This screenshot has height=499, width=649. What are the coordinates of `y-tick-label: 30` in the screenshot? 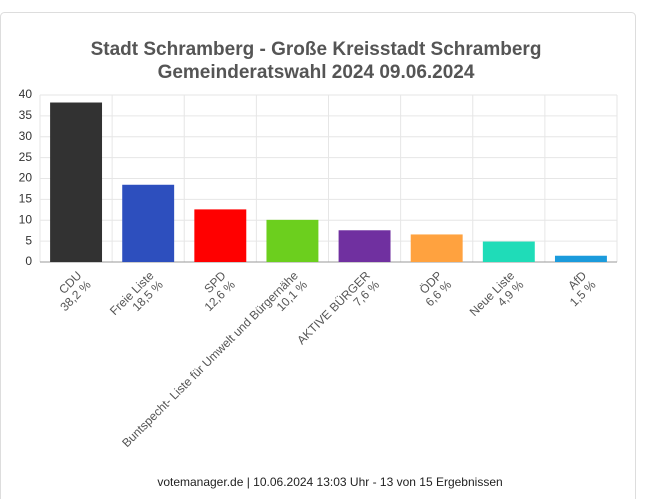 It's located at (26, 136).